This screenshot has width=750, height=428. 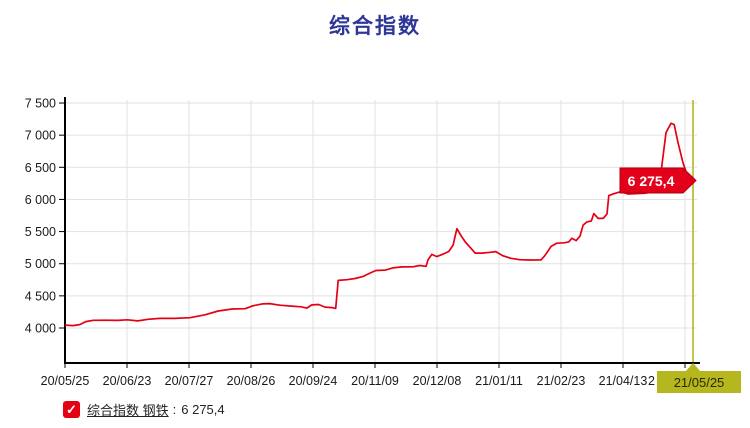 I want to click on value-tag-label: 6 275,4, so click(x=651, y=181).